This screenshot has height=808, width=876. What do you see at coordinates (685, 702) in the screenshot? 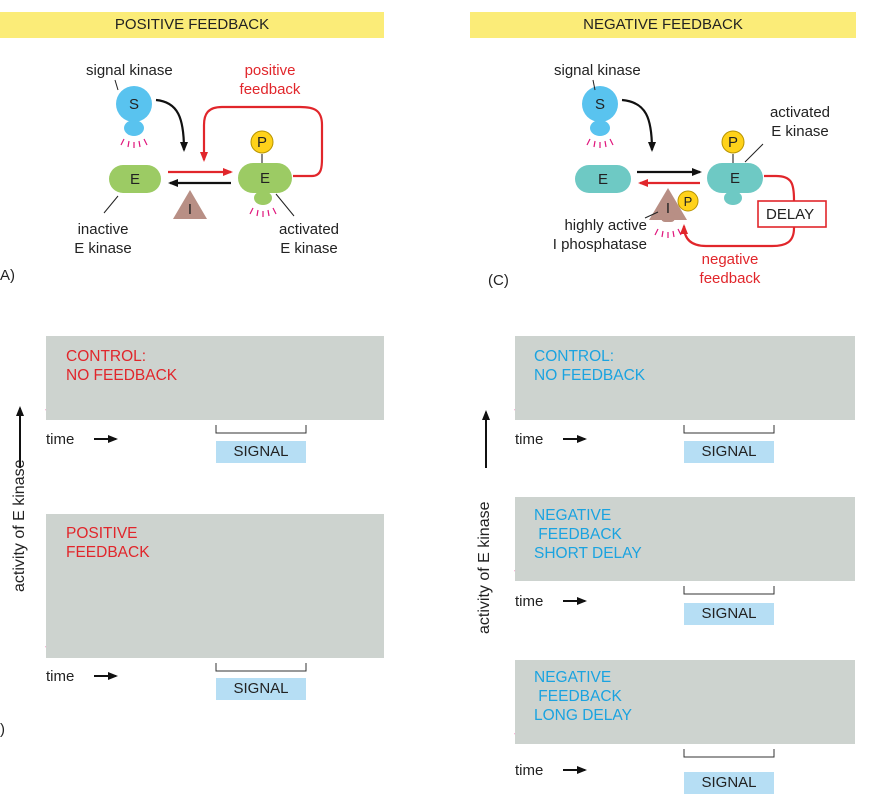
I see `plot-right-long` at bounding box center [685, 702].